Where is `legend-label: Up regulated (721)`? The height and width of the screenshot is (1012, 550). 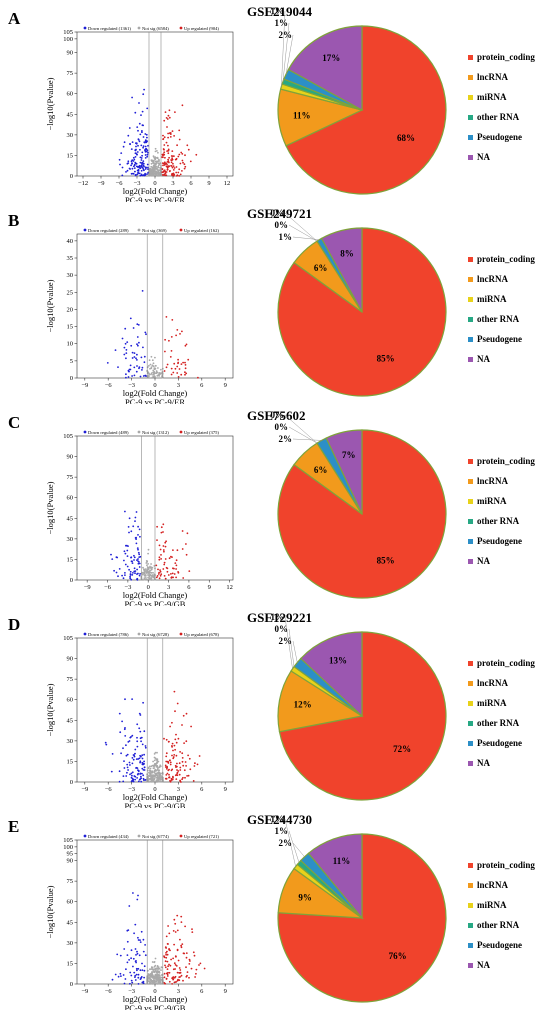
legend-label: Up regulated (721) is located at coordinates (201, 836).